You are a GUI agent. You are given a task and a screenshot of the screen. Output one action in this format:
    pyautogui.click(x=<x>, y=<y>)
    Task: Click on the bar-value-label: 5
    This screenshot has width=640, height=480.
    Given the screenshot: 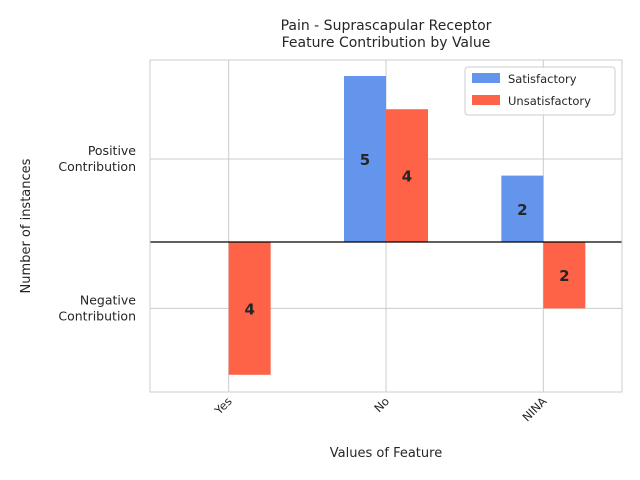 What is the action you would take?
    pyautogui.click(x=365, y=160)
    